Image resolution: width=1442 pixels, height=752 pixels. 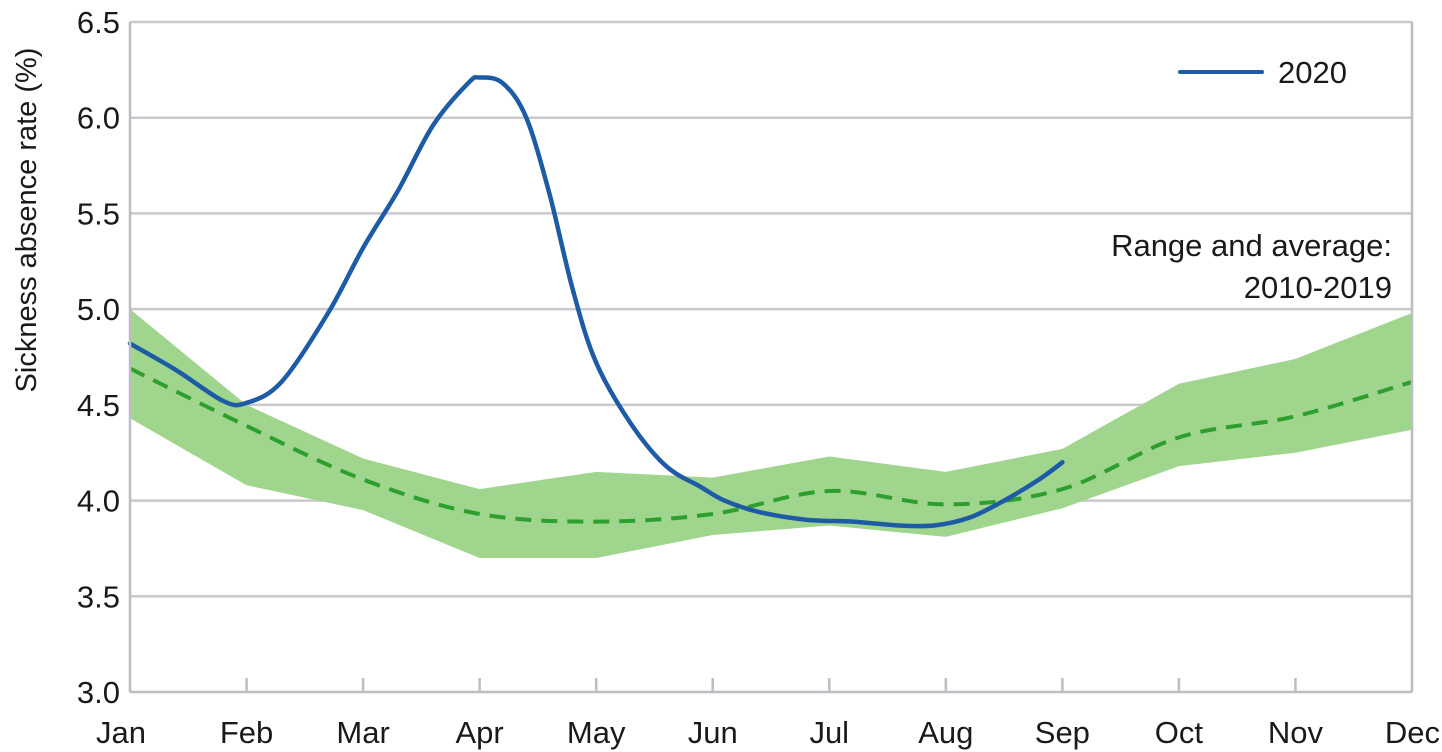 What do you see at coordinates (27, 220) in the screenshot?
I see `y-axis-title: Sickness absence rate (%)` at bounding box center [27, 220].